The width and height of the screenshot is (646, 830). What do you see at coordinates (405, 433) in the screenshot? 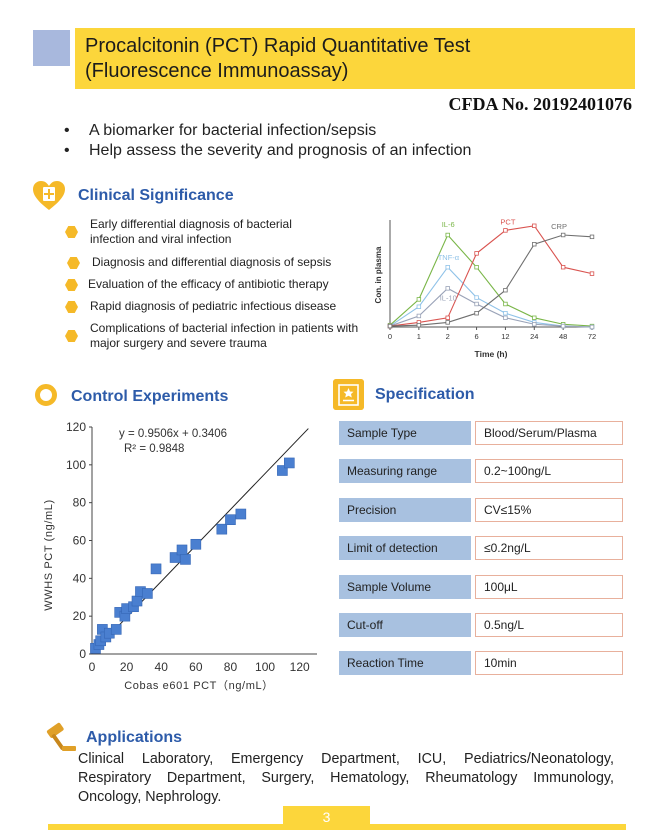
I see `spec-label: Sample Type` at bounding box center [405, 433].